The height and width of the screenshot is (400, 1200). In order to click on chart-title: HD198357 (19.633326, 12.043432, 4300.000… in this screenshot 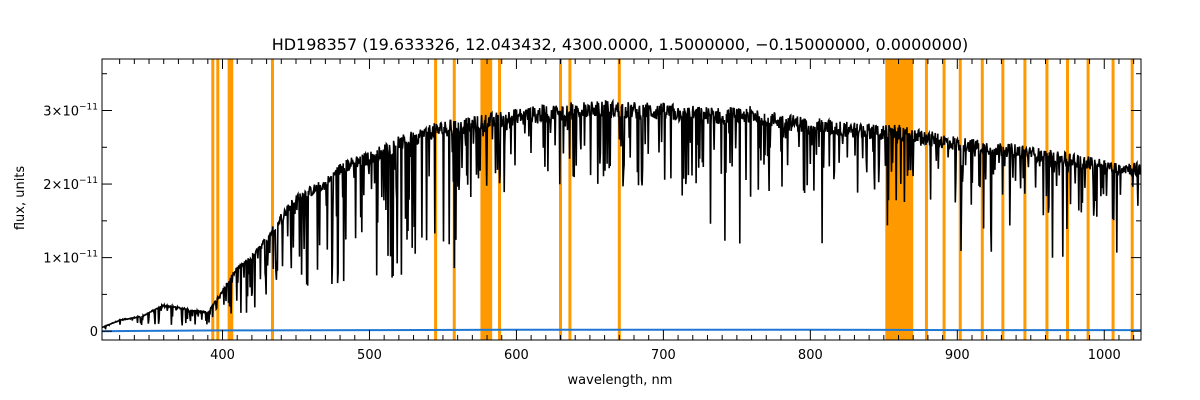, I will do `click(620, 44)`.